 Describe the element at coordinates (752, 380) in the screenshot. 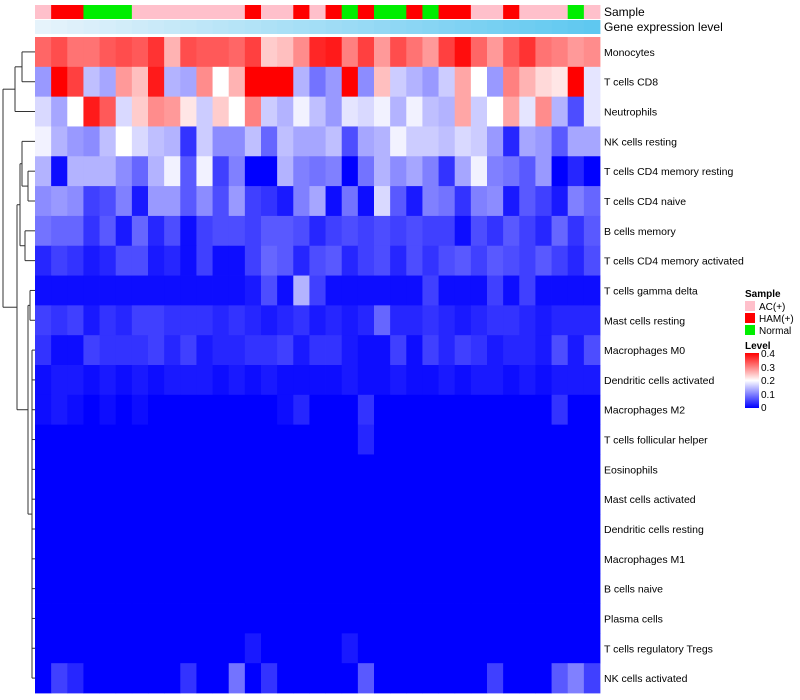

I see `level-color-bar` at that location.